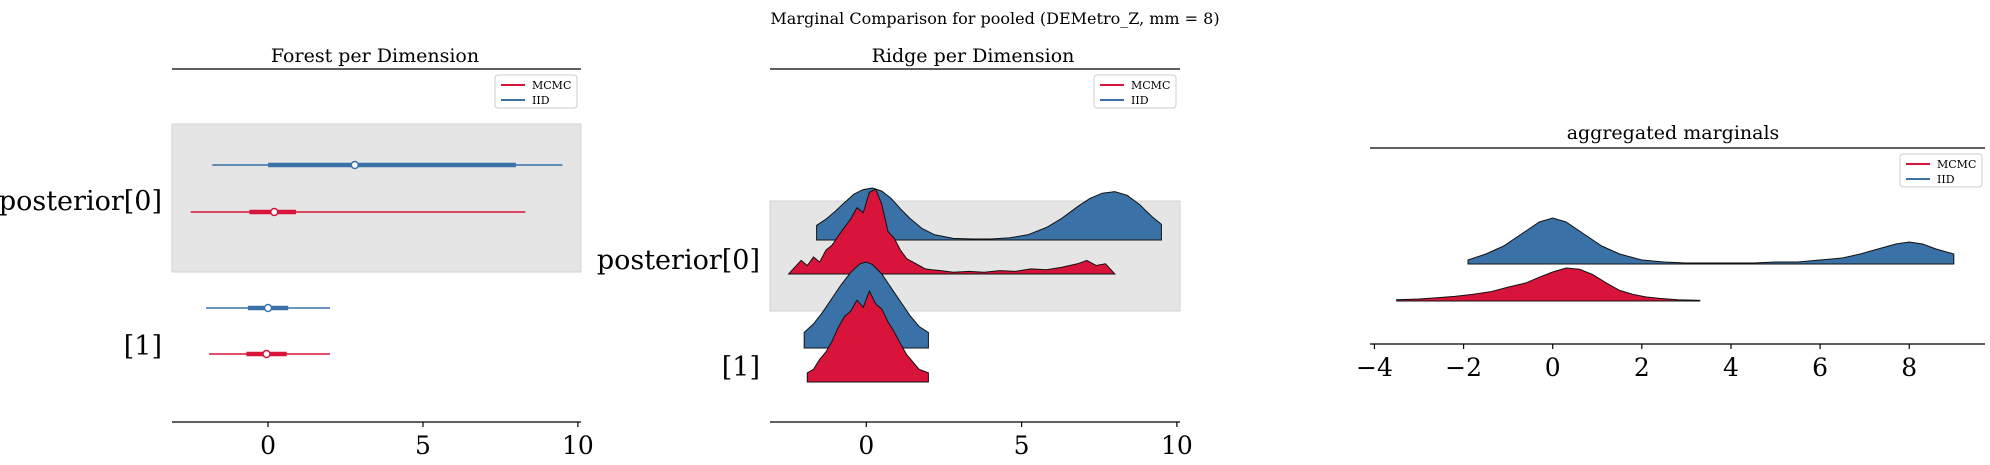 Image resolution: width=1990 pixels, height=465 pixels. I want to click on x-tick-label: 8, so click(1909, 367).